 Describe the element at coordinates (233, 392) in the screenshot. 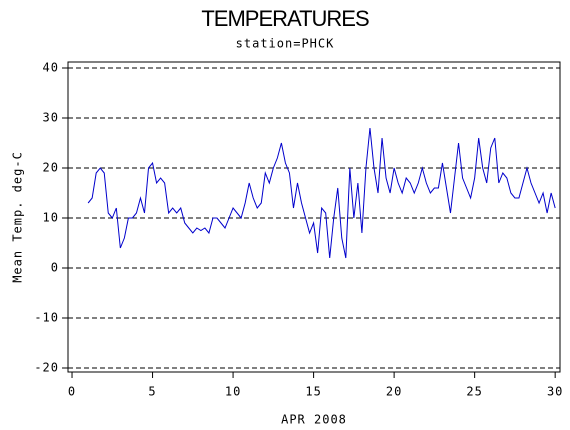

I see `x-tick-label: 10` at that location.